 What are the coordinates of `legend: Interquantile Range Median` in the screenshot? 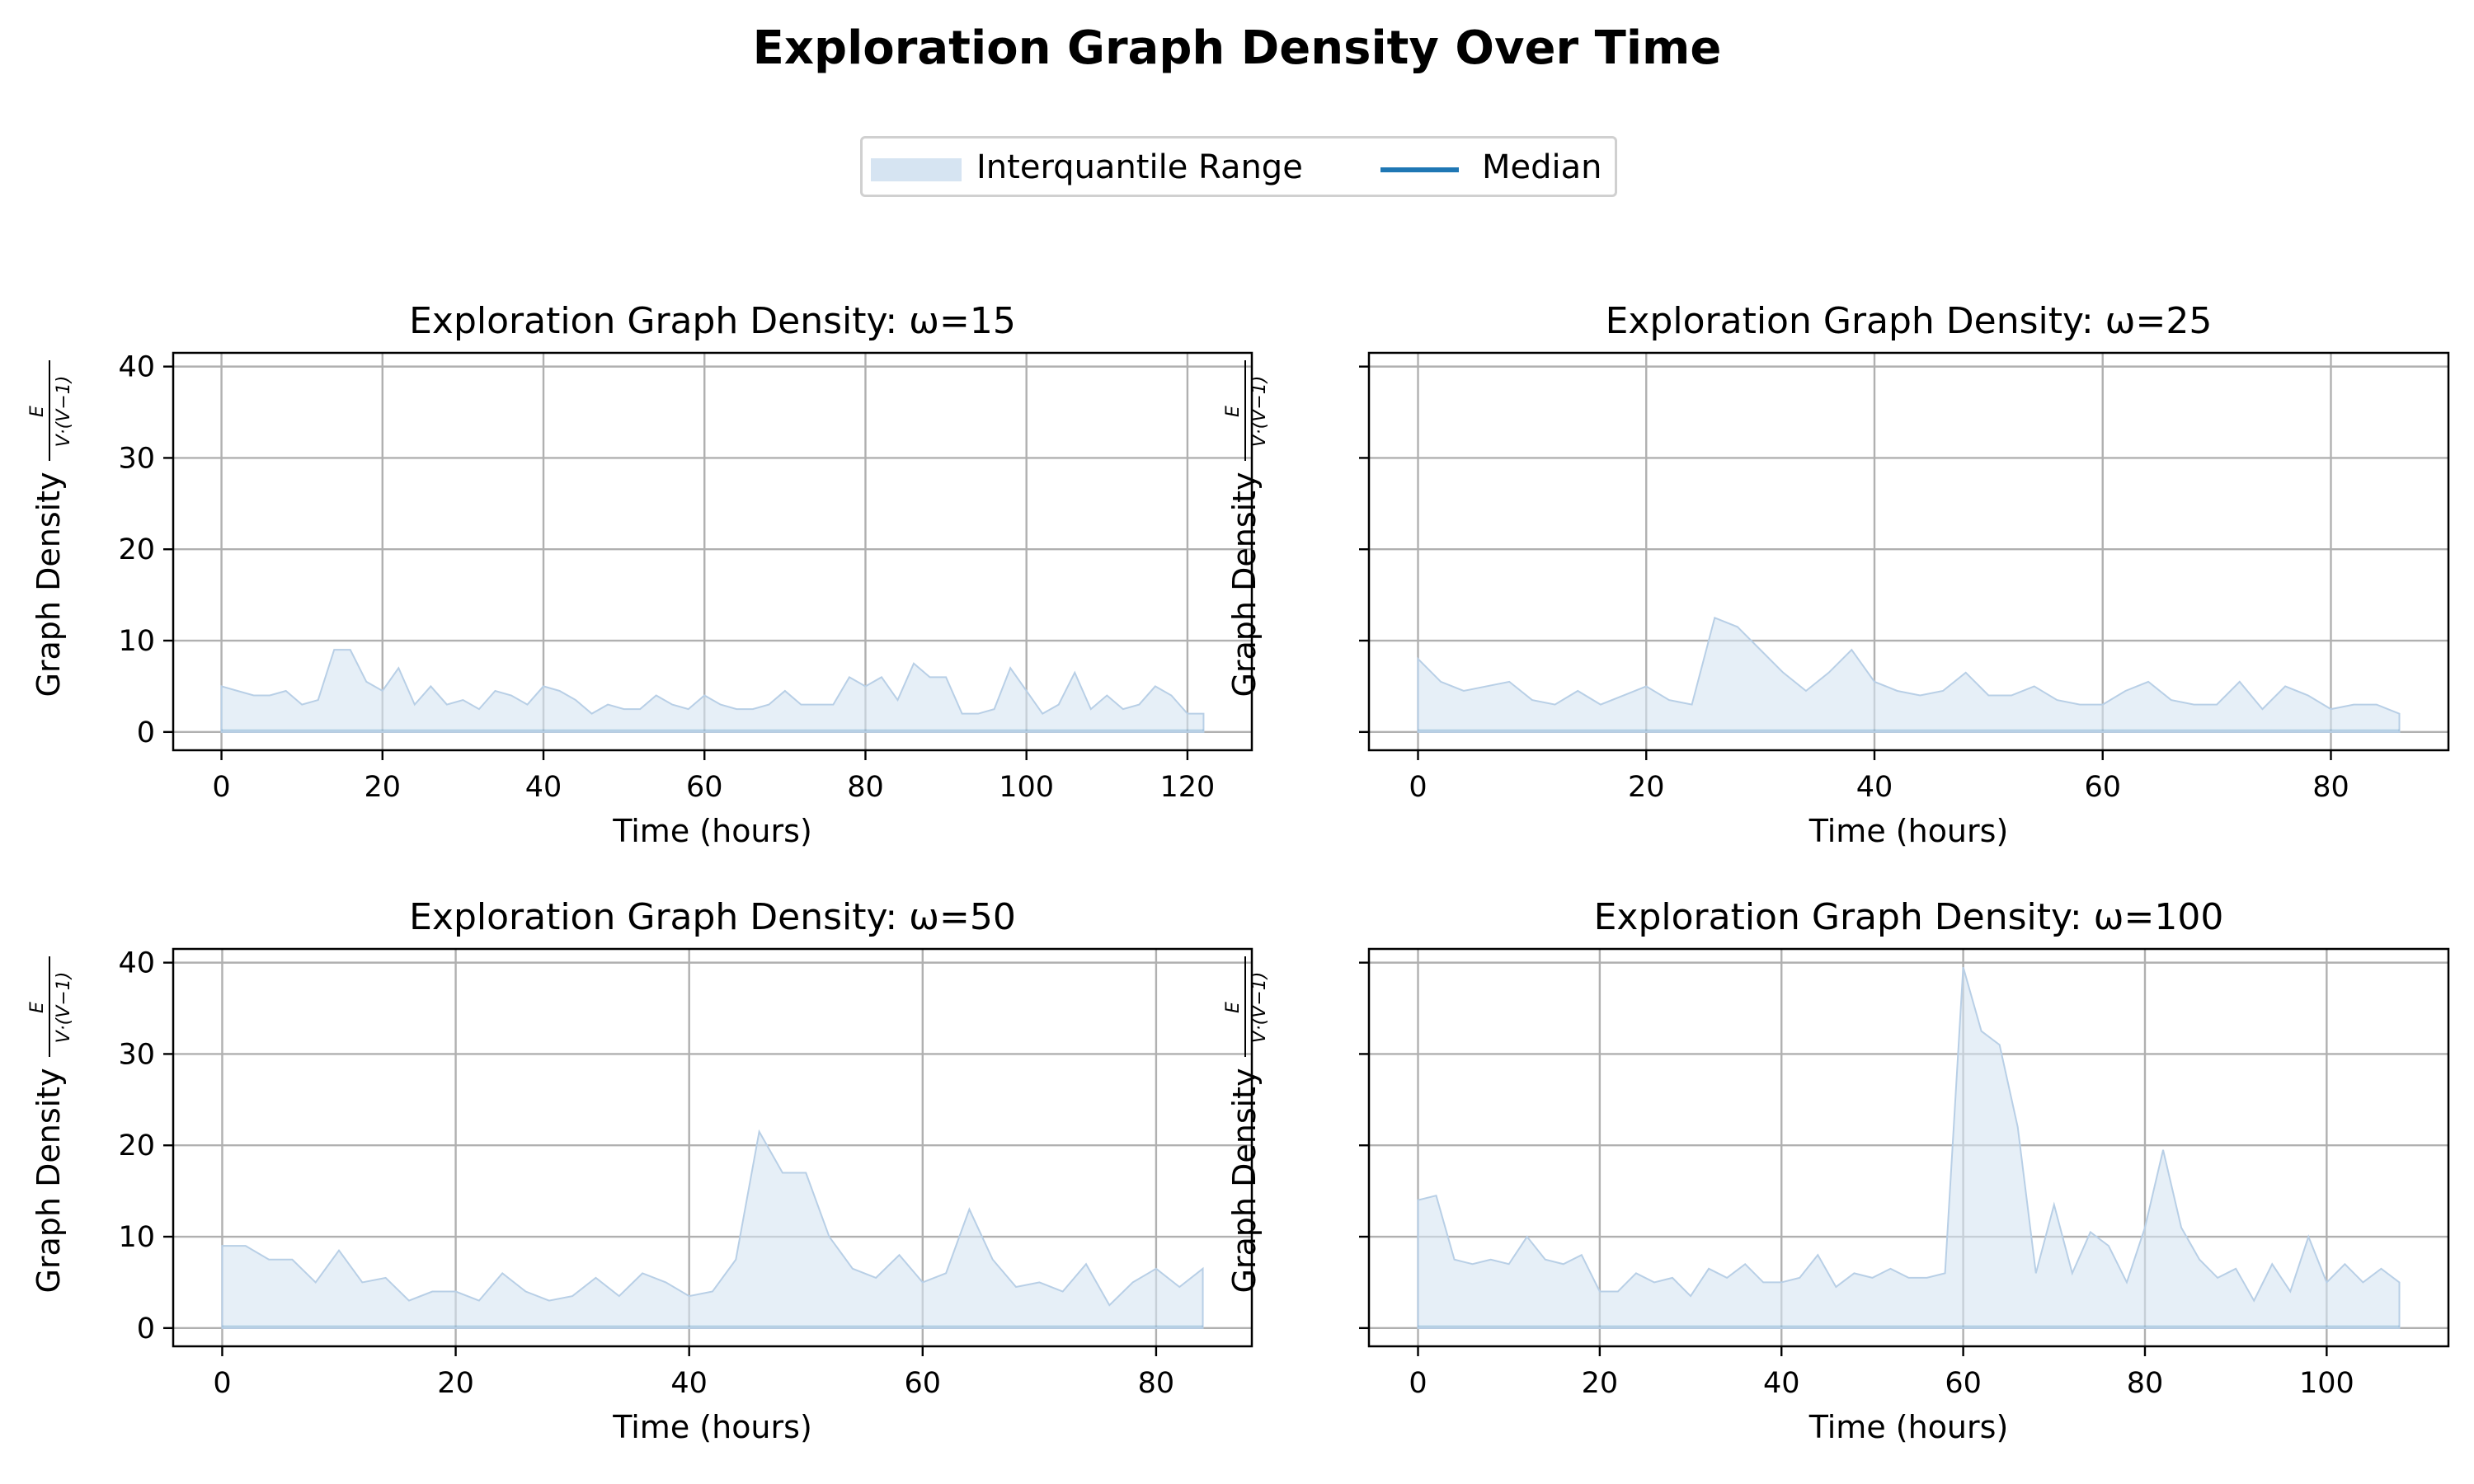 It's located at (1238, 166).